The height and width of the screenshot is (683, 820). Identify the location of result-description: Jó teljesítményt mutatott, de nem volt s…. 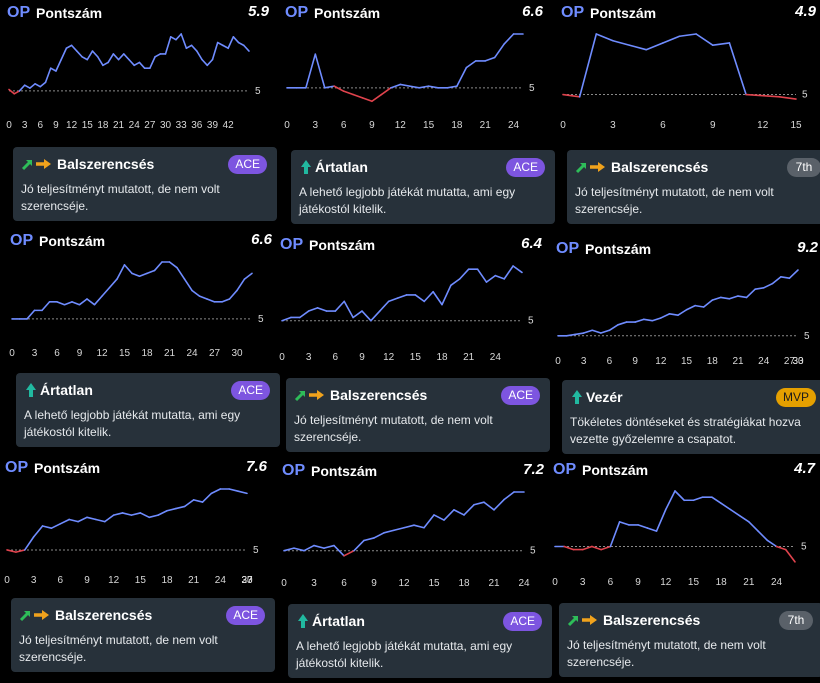
(393, 428).